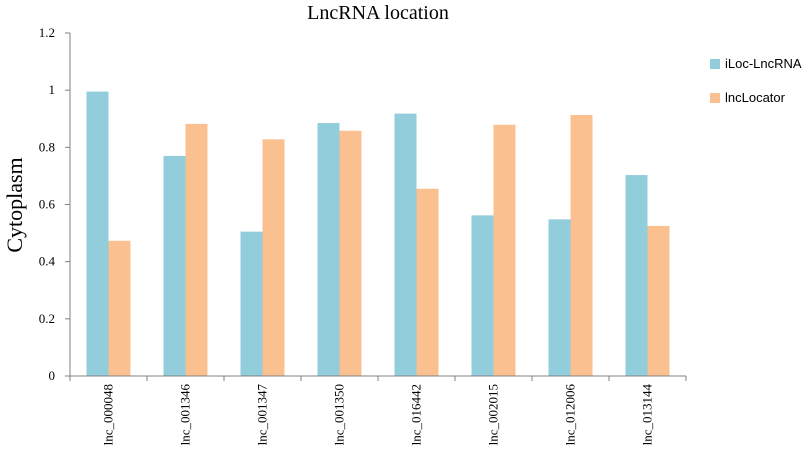 This screenshot has height=454, width=809. Describe the element at coordinates (52, 375) in the screenshot. I see `y-tick-label: 0` at that location.